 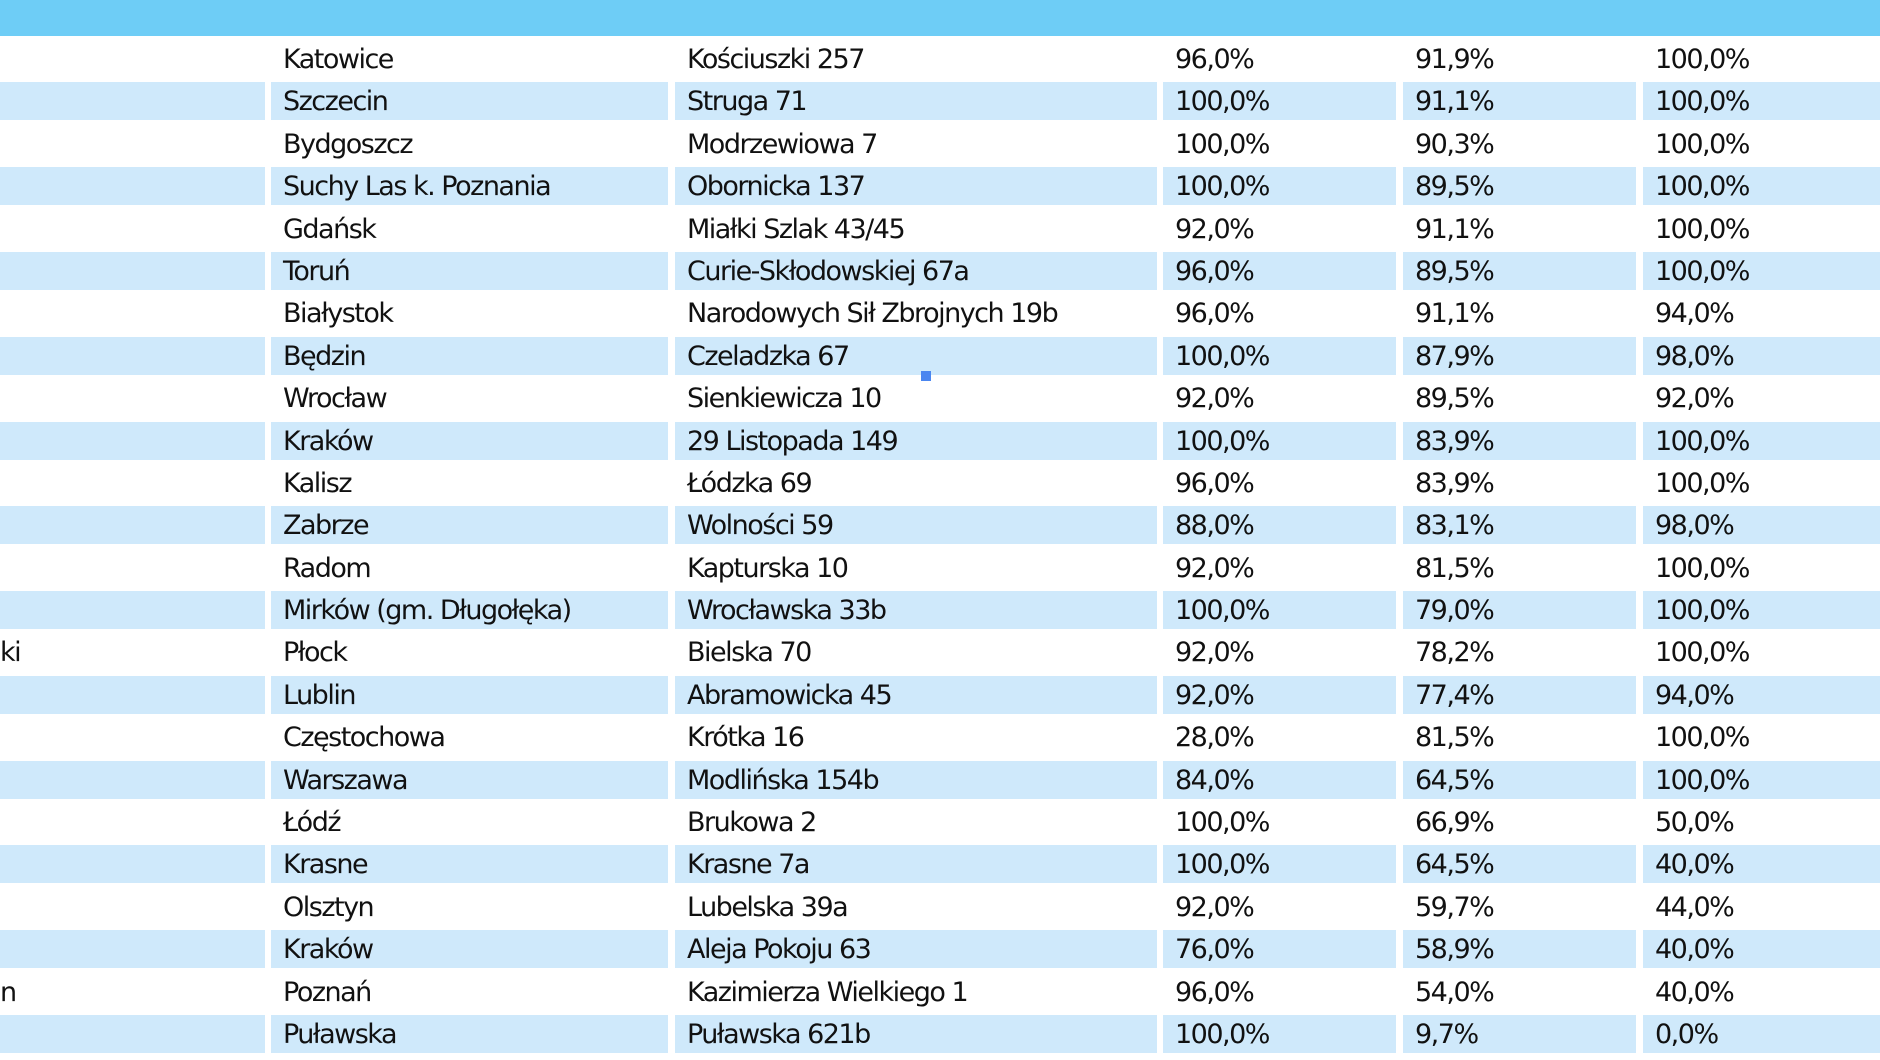 I want to click on cell-city: Częstochowa, so click(x=364, y=738).